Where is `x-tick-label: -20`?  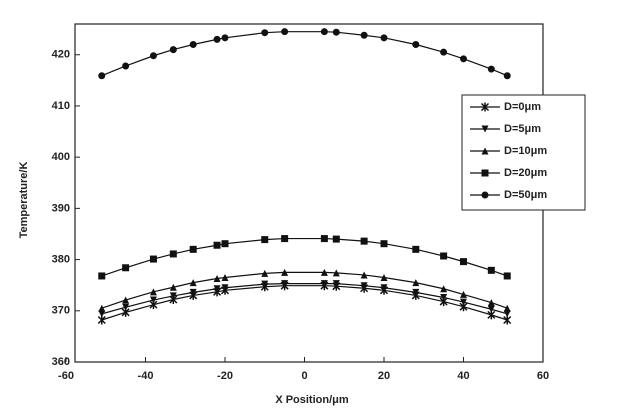 x-tick-label: -20 is located at coordinates (225, 376).